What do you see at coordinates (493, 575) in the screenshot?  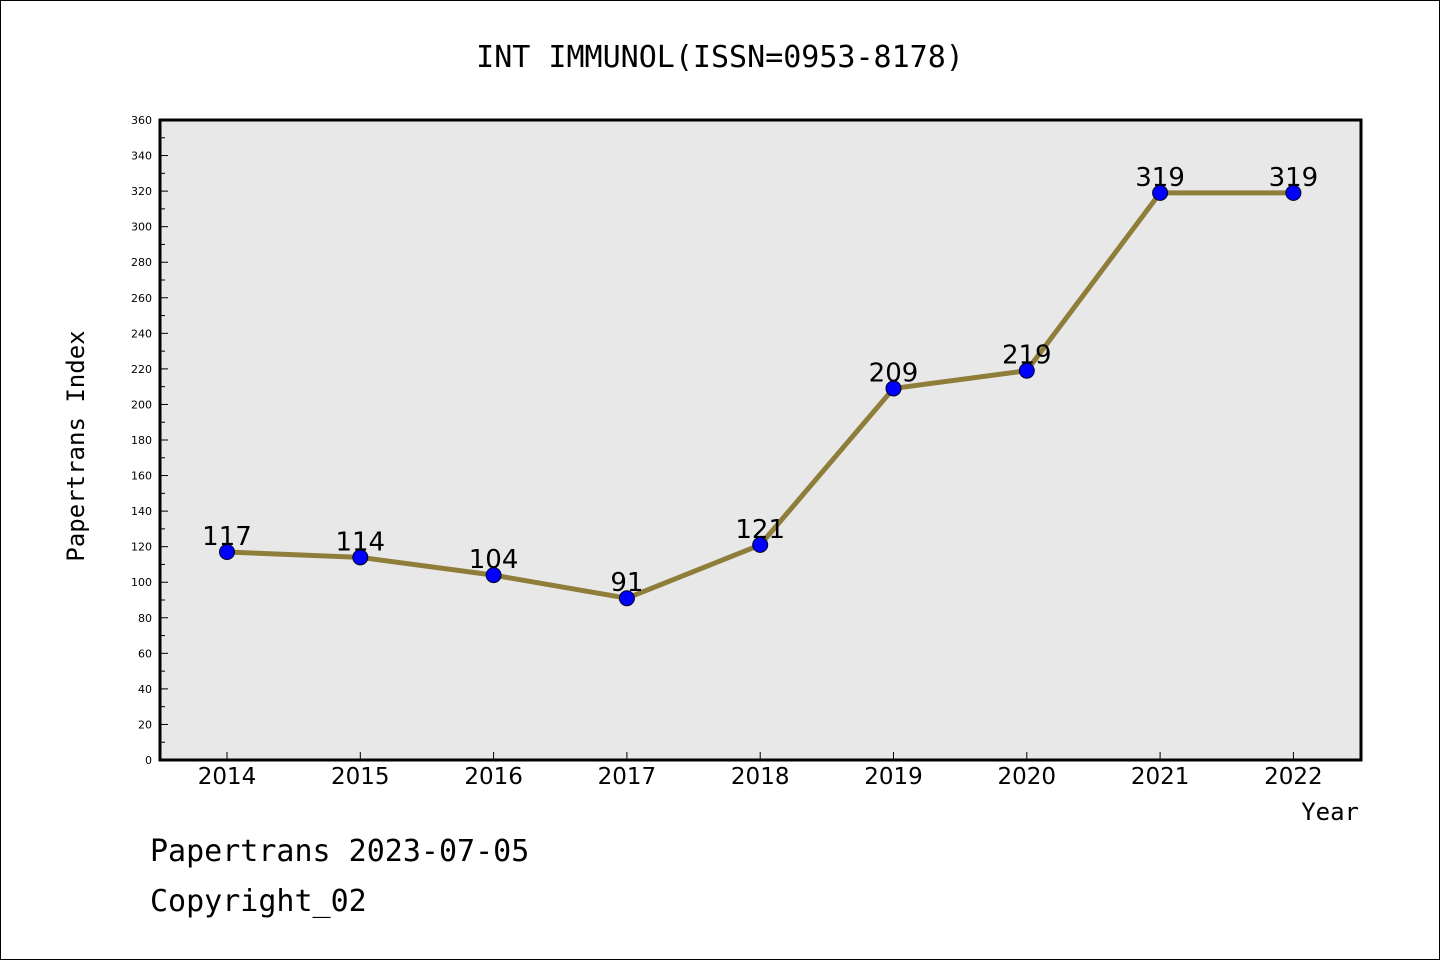 I see `data-point-2016` at bounding box center [493, 575].